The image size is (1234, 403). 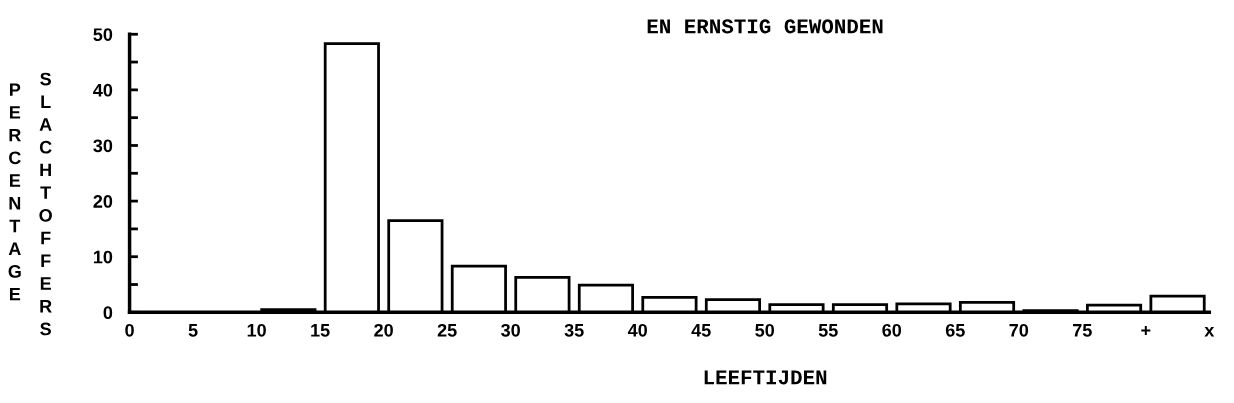 I want to click on x-tick-label: 35, so click(x=574, y=330).